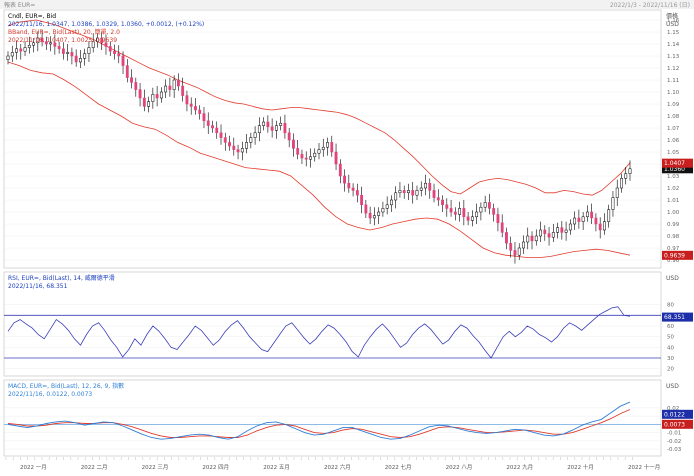 Image resolution: width=694 pixels, height=476 pixels. Describe the element at coordinates (64, 32) in the screenshot. I see `main-legend-line3: BBand, EUR=, Bid(Last), 20, 簡單, 2.0` at that location.